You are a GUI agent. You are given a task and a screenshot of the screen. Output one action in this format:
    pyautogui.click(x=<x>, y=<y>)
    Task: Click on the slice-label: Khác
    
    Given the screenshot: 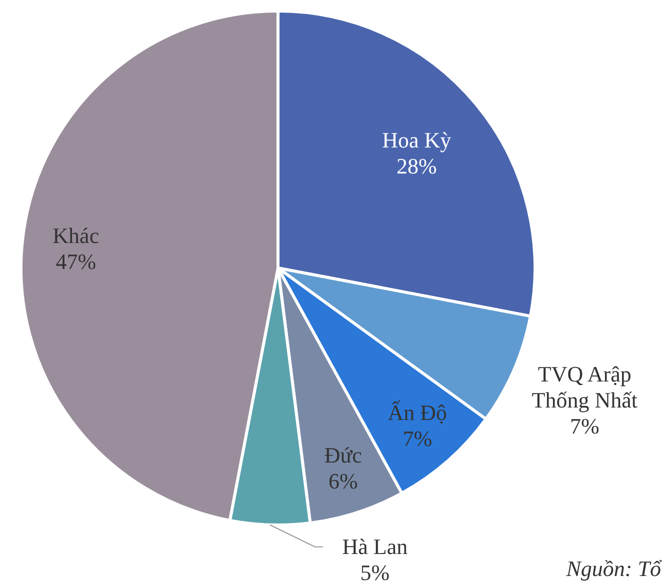 What is the action you would take?
    pyautogui.click(x=76, y=235)
    